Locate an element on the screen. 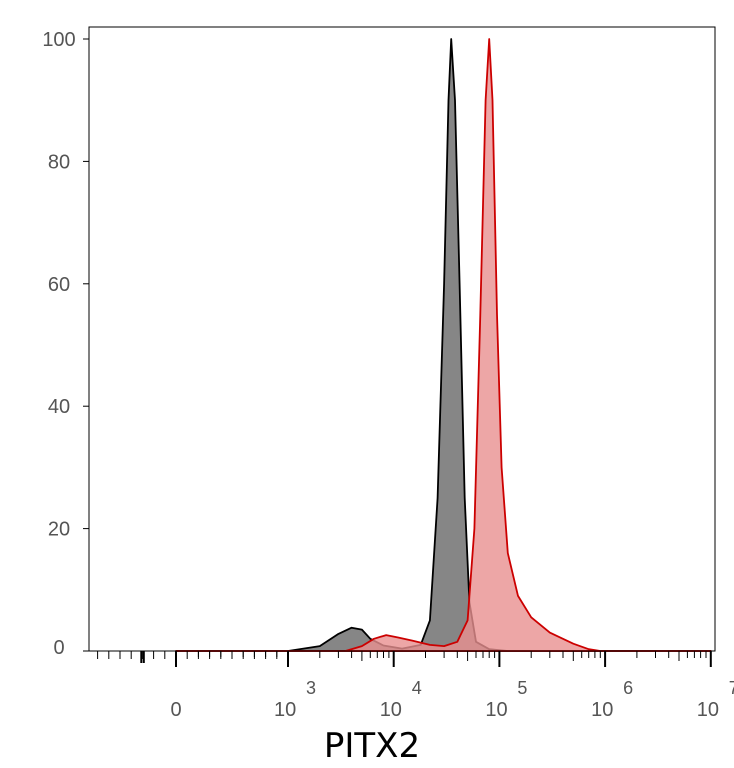 This screenshot has width=734, height=768. y-axis-ticks: 0 20 40 60 80 100 is located at coordinates (65, 344).